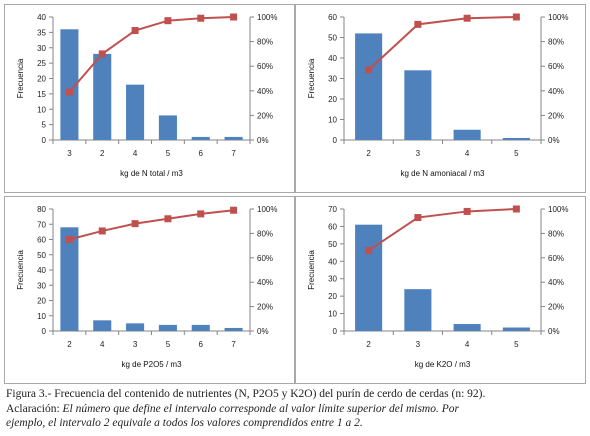  What do you see at coordinates (442, 173) in the screenshot?
I see `x-axis-label: kg de N amoniacal / m3` at bounding box center [442, 173].